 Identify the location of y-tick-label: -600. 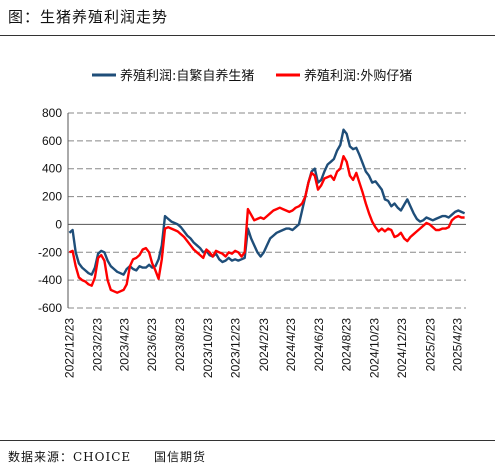
(50, 308).